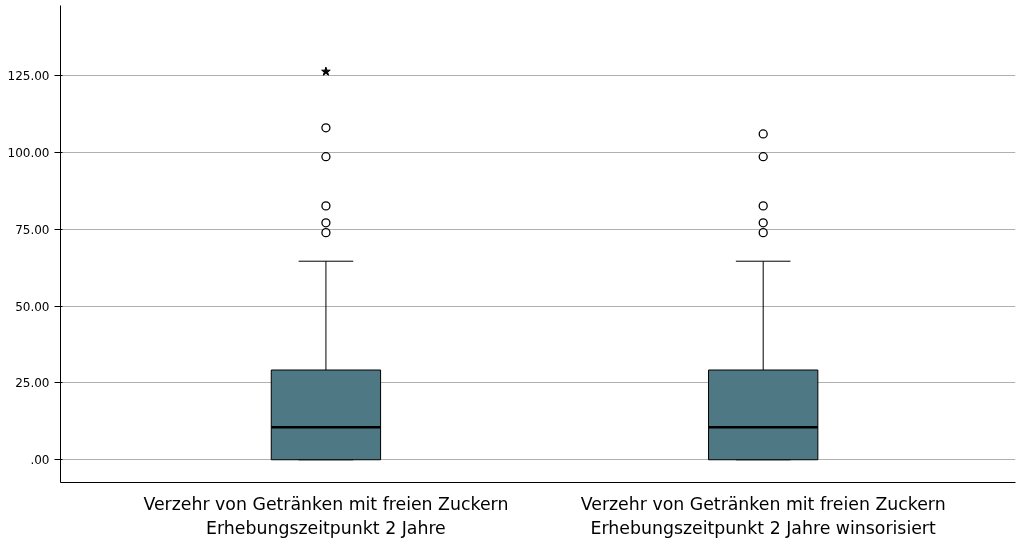 Image resolution: width=1026 pixels, height=547 pixels. I want to click on y-tick-label: 100.00, so click(28, 152).